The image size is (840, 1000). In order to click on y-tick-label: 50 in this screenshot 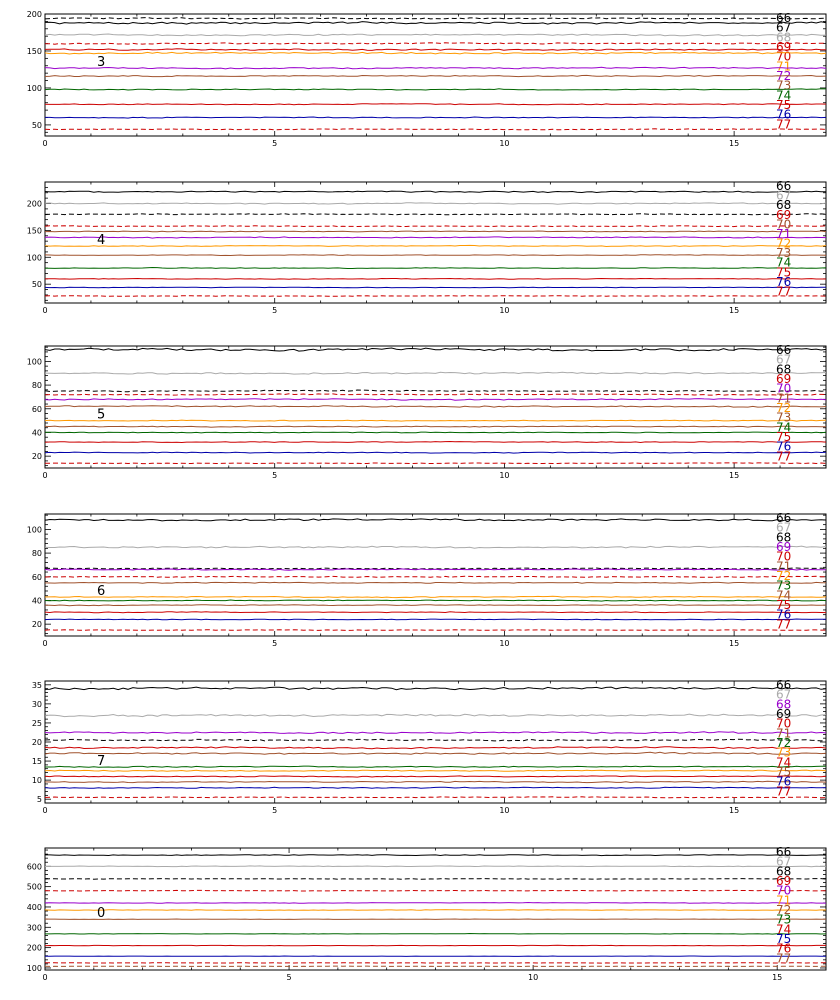, I will do `click(37, 284)`.